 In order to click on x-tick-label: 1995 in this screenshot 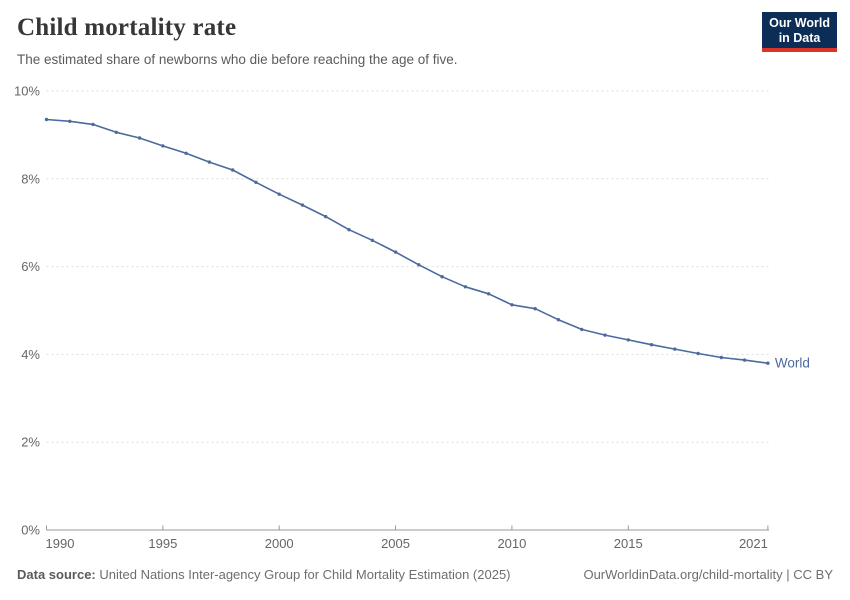, I will do `click(162, 543)`.